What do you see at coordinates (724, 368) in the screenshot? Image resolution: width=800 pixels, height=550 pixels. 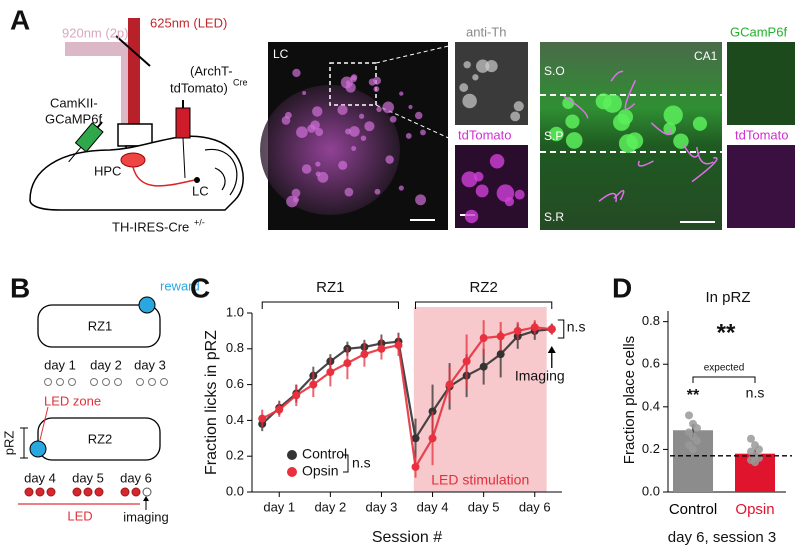 I see `reference-label: expected` at bounding box center [724, 368].